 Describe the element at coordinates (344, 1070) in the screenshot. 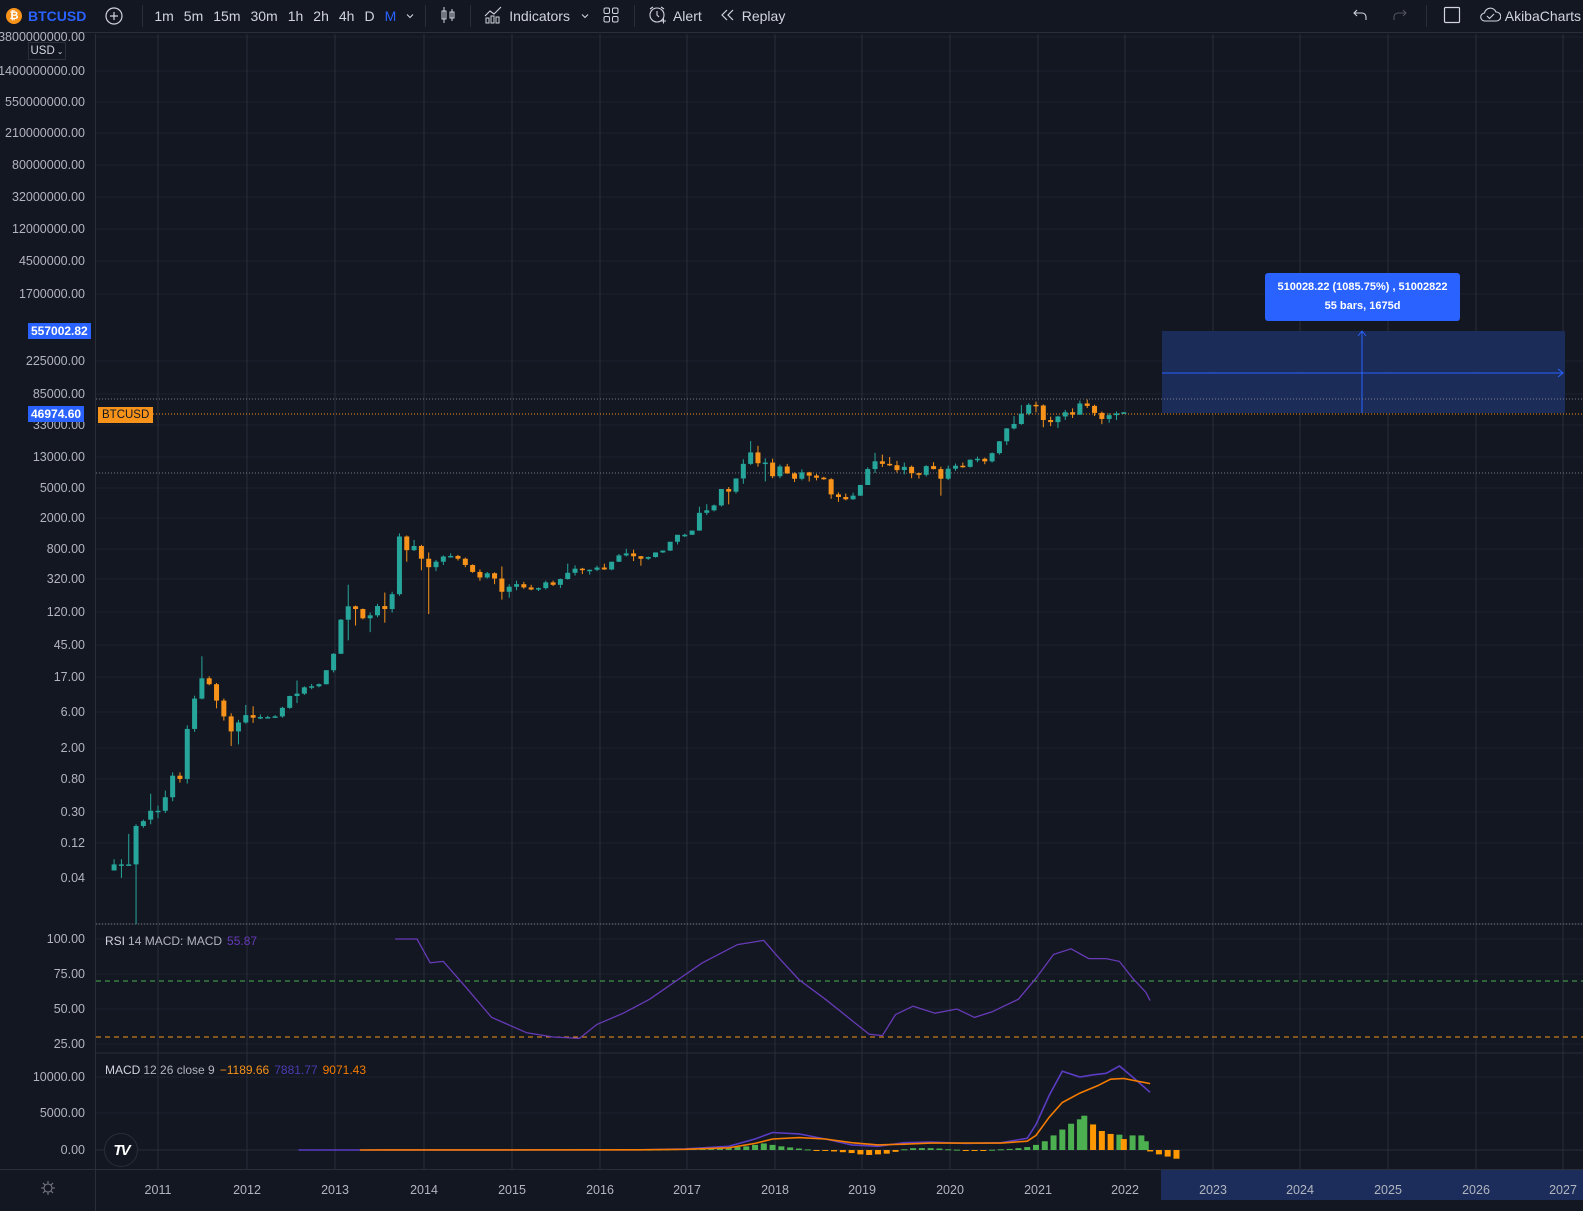

I see `macd-signal-value: 9071.43` at that location.